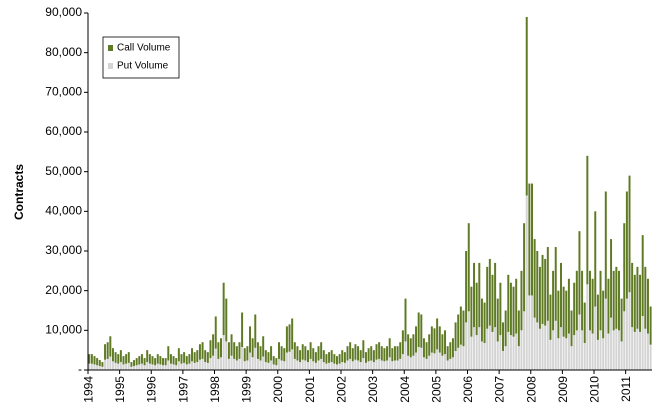  Describe the element at coordinates (595, 389) in the screenshot. I see `x-tick-label: 2010` at that location.